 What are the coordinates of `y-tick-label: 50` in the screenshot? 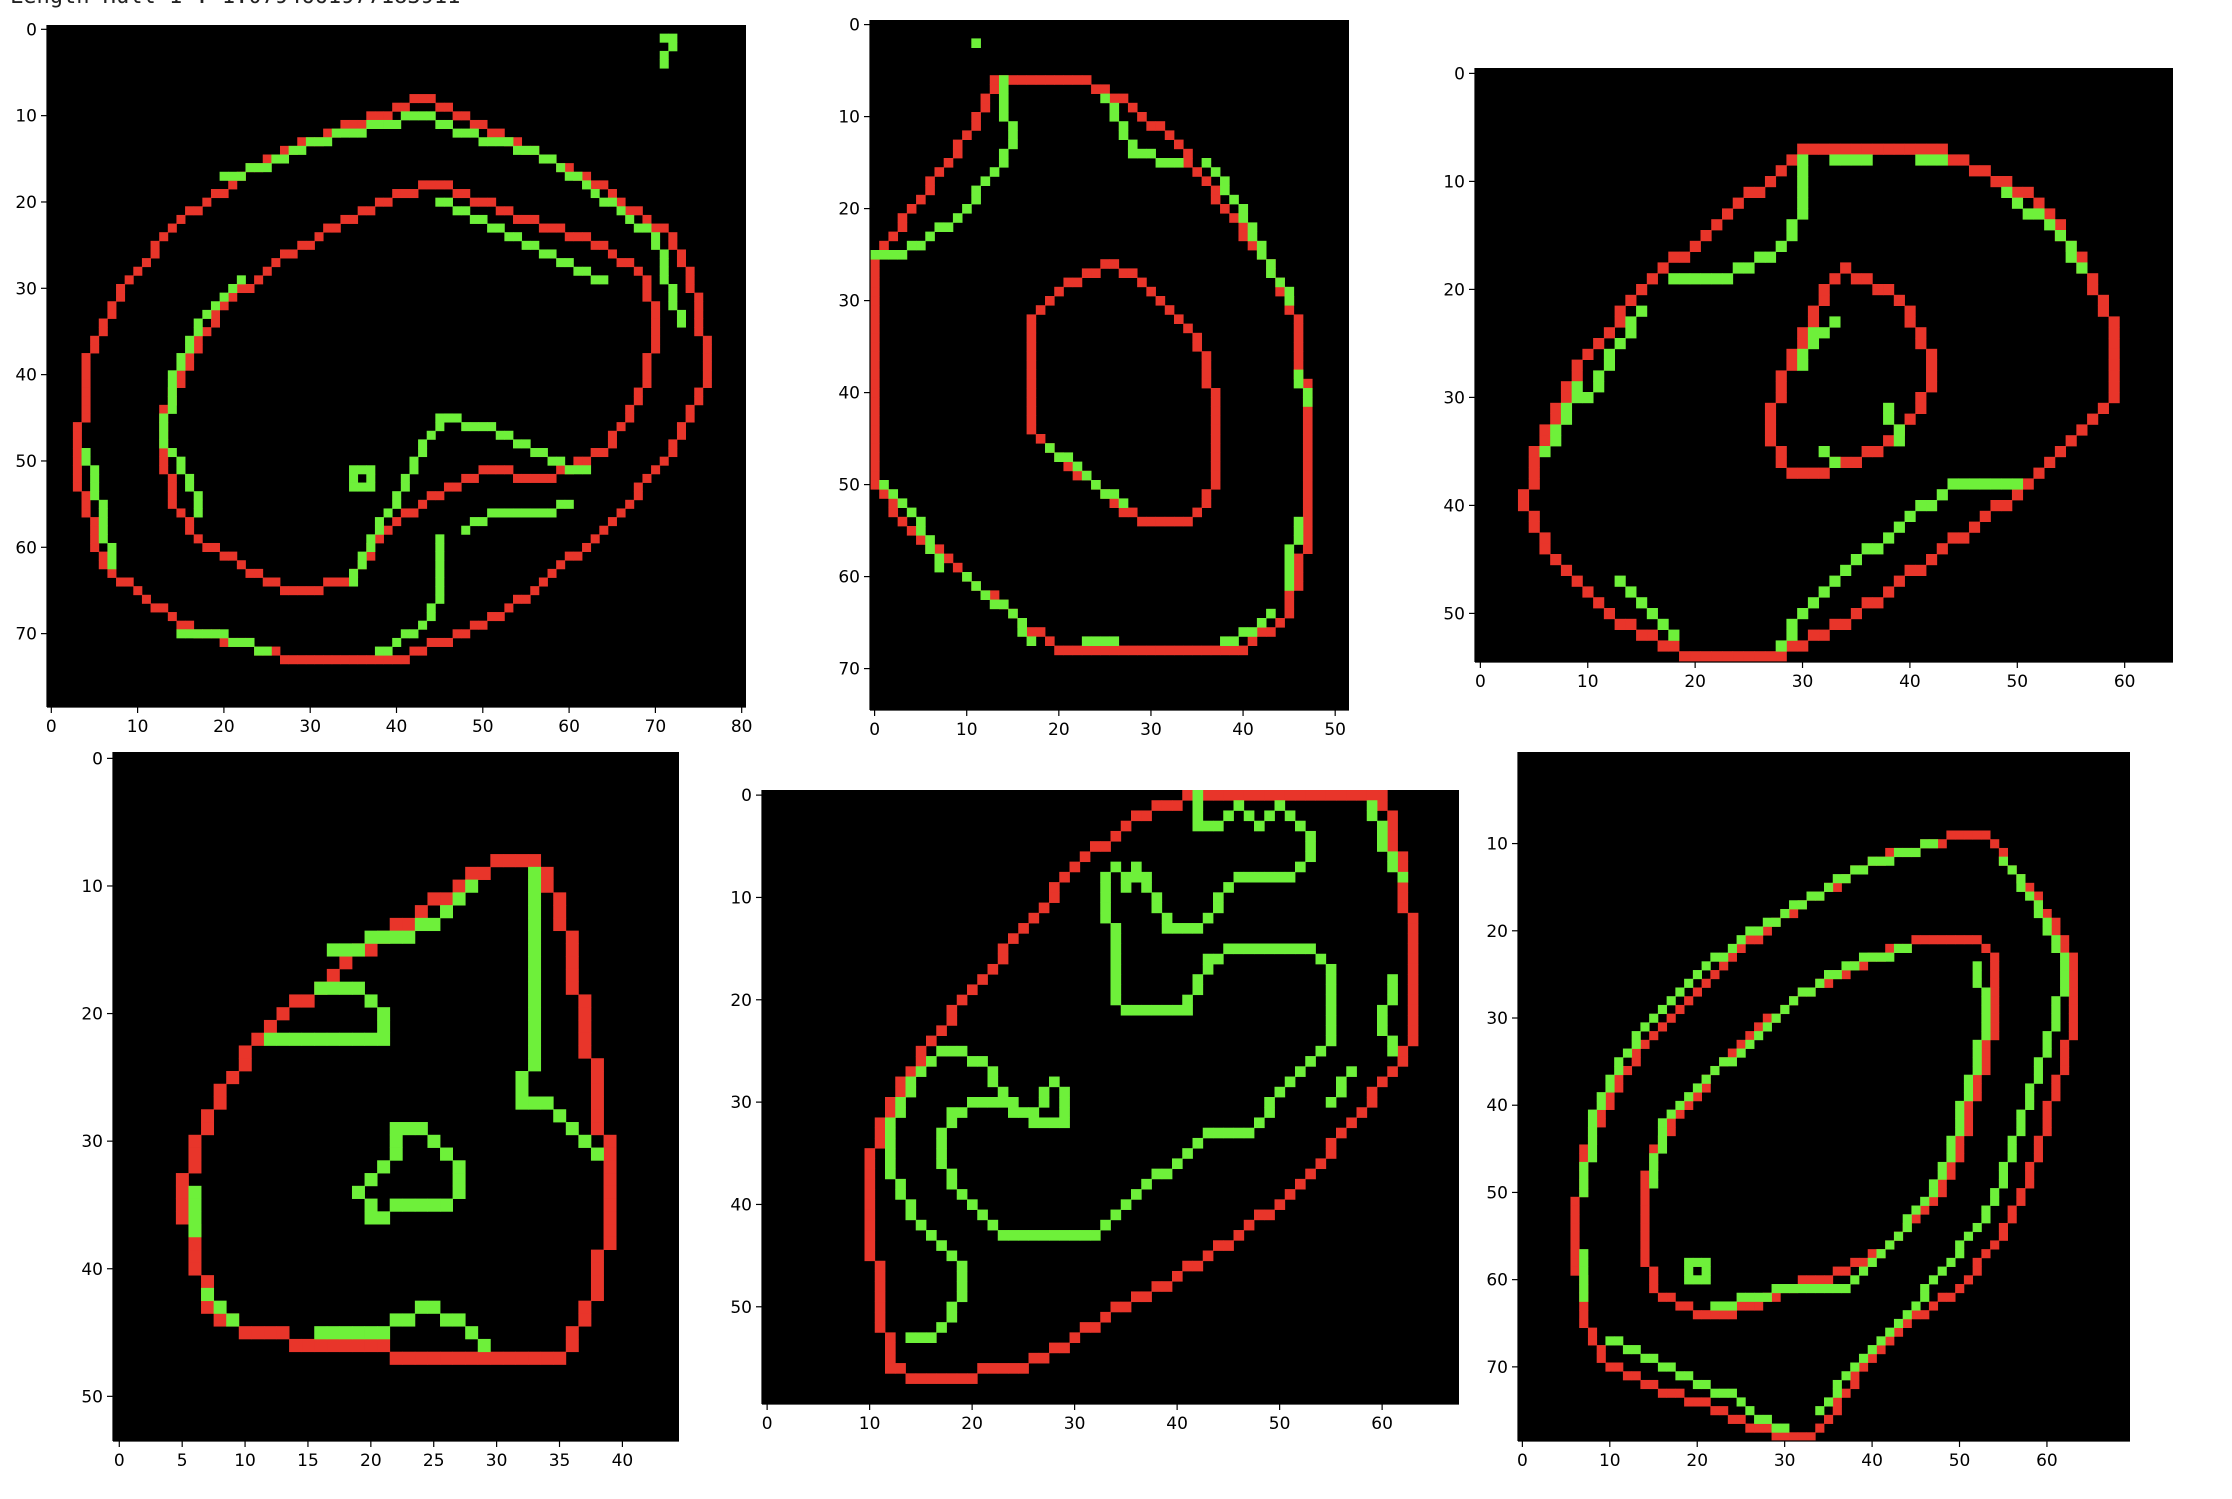 It's located at (1497, 1193).